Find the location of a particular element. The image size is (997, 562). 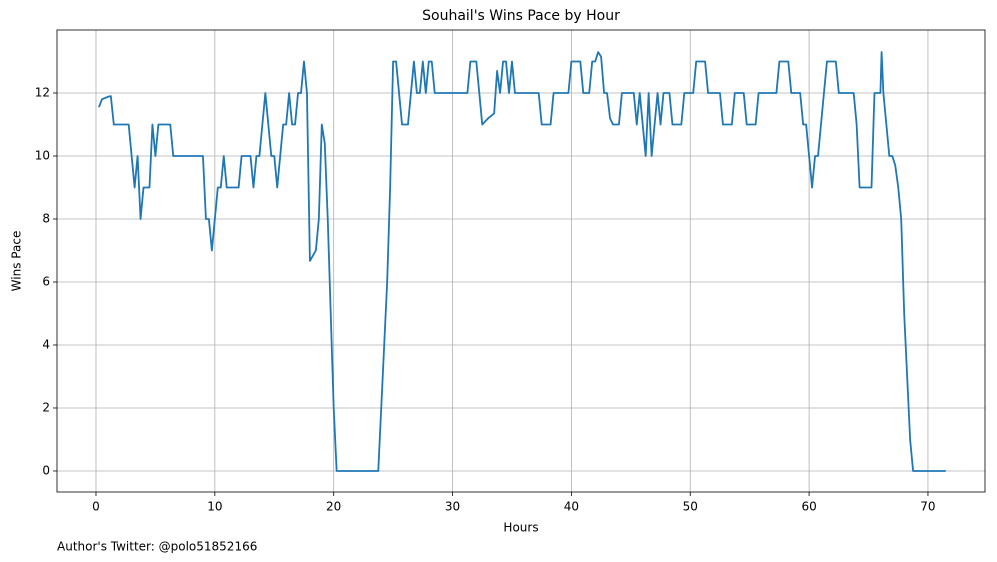

footnote: Author's Twitter: @polo51852166 is located at coordinates (157, 547).